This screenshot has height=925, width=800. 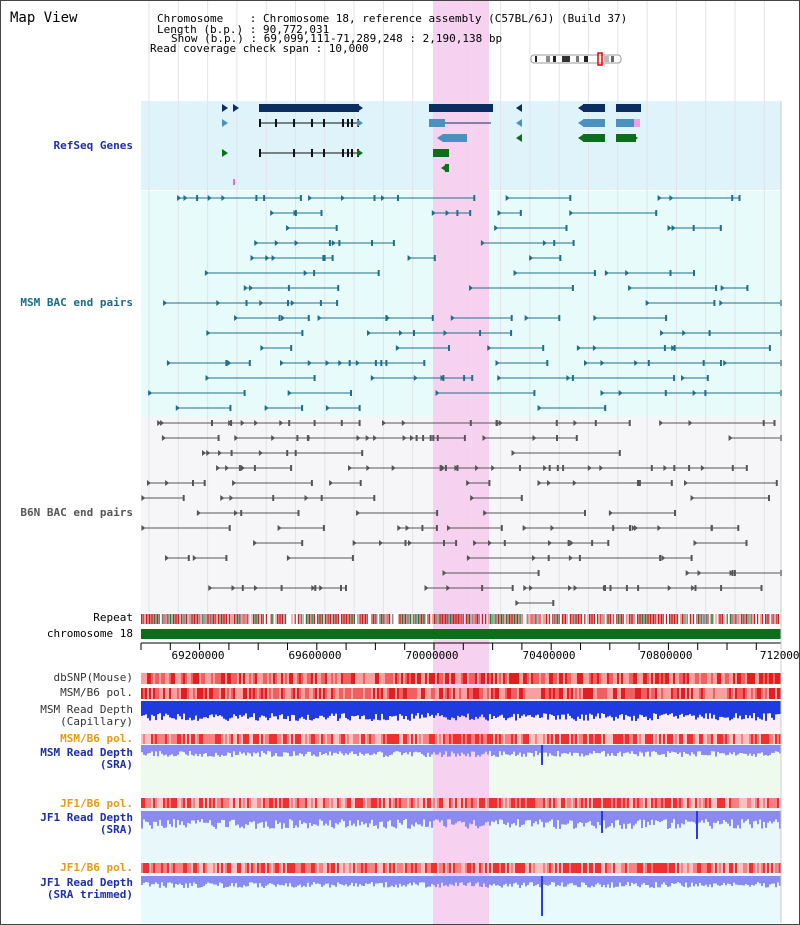 What do you see at coordinates (93, 145) in the screenshot?
I see `track-label-refseq: RefSeq Genes` at bounding box center [93, 145].